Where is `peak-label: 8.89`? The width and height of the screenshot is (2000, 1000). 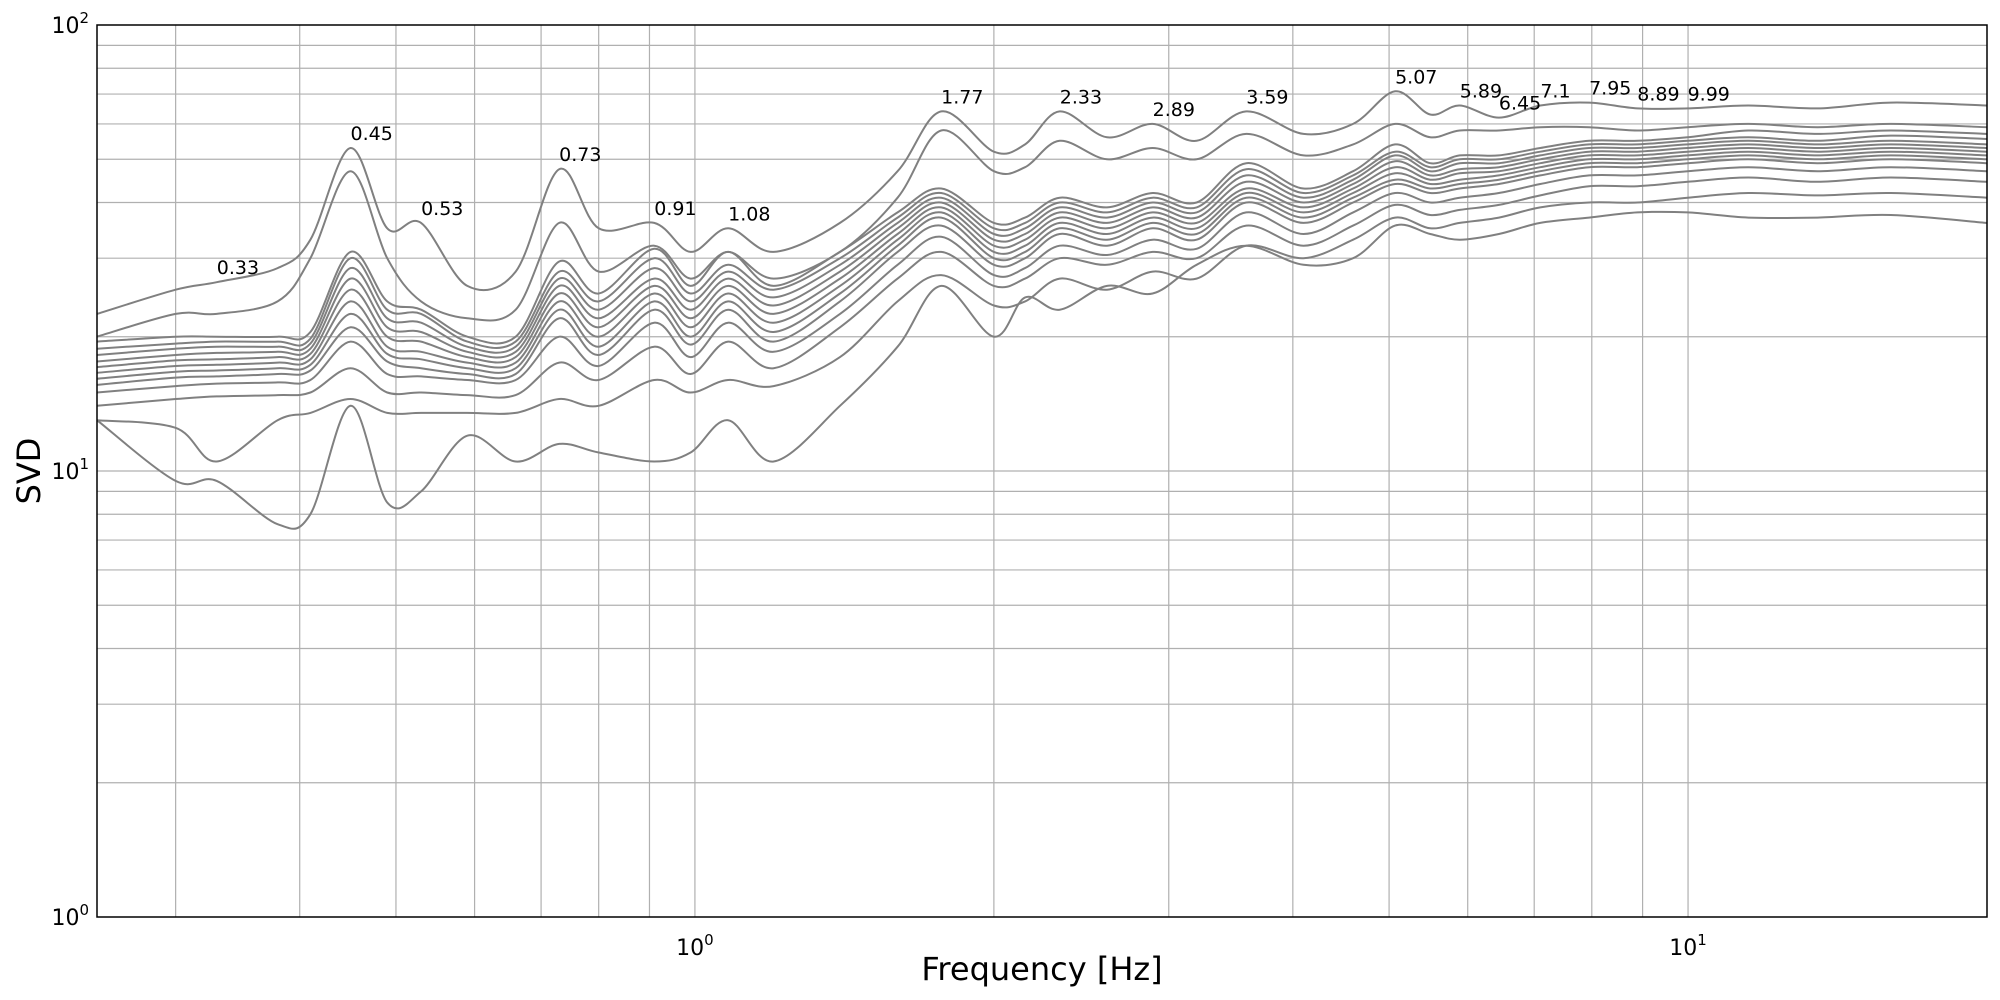 peak-label: 8.89 is located at coordinates (1658, 94).